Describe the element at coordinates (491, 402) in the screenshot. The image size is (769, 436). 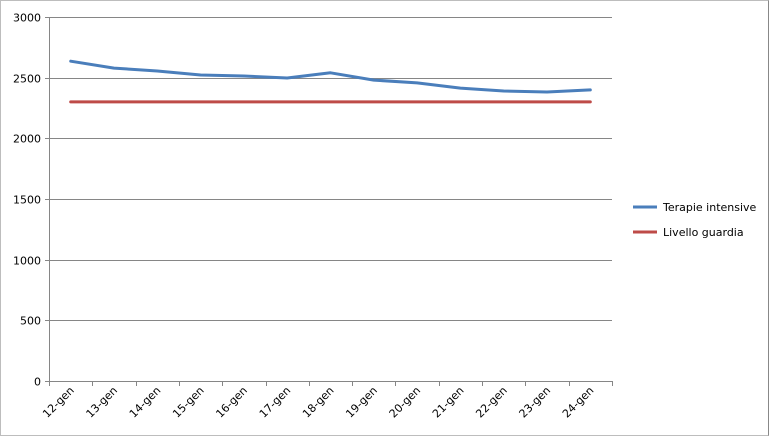
I see `x-tick-label: 22-gen` at that location.